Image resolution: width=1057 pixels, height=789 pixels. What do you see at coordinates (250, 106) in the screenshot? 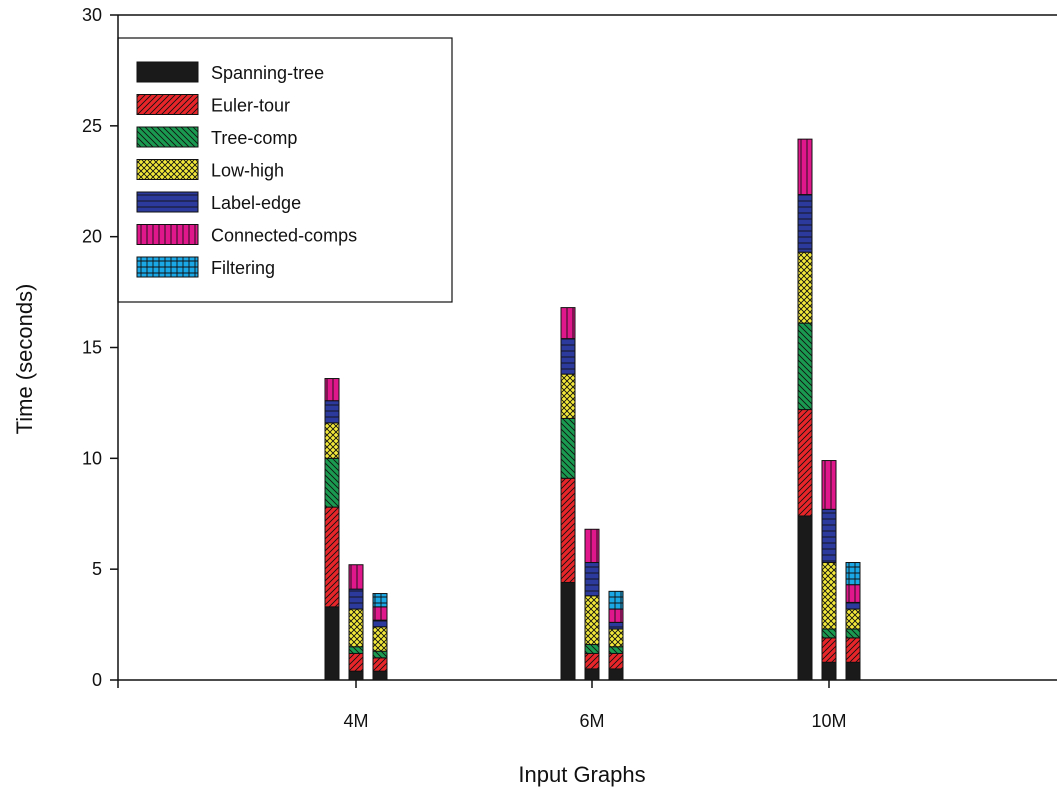
I see `legend-label: Euler-tour` at bounding box center [250, 106].